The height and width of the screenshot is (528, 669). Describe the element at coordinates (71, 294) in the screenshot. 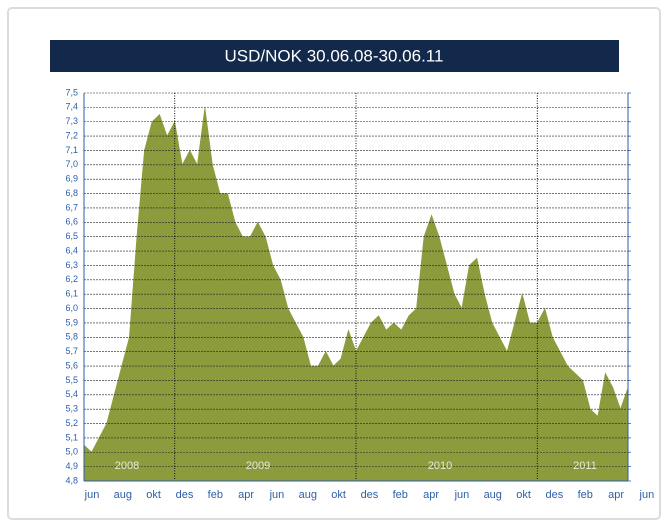

I see `y-tick-label: 6,1` at that location.